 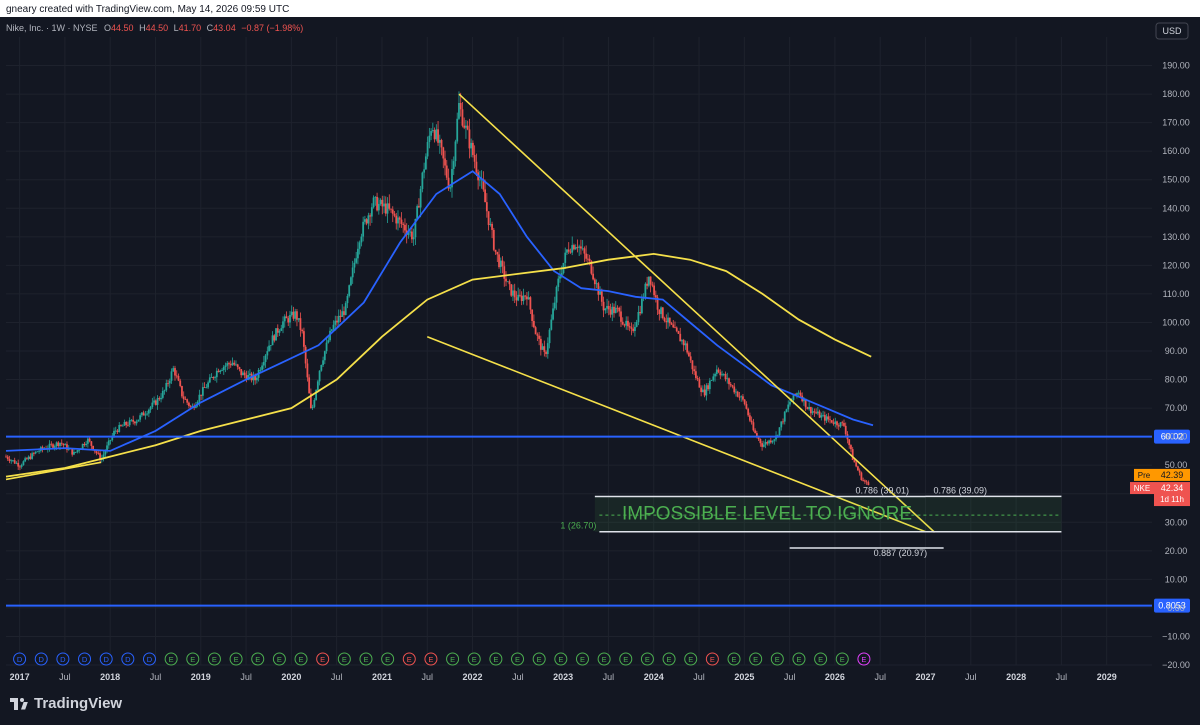 I want to click on y-tick-label: 50.00, so click(x=1176, y=465).